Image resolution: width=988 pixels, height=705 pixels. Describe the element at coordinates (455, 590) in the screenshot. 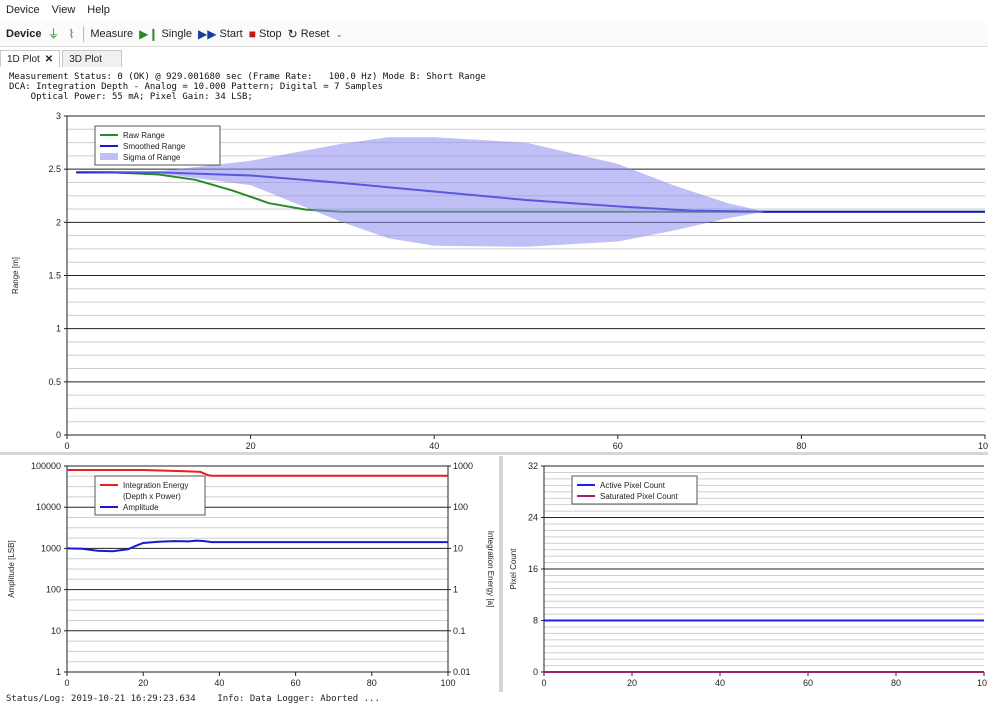

I see `y2-tick-label: 1` at that location.